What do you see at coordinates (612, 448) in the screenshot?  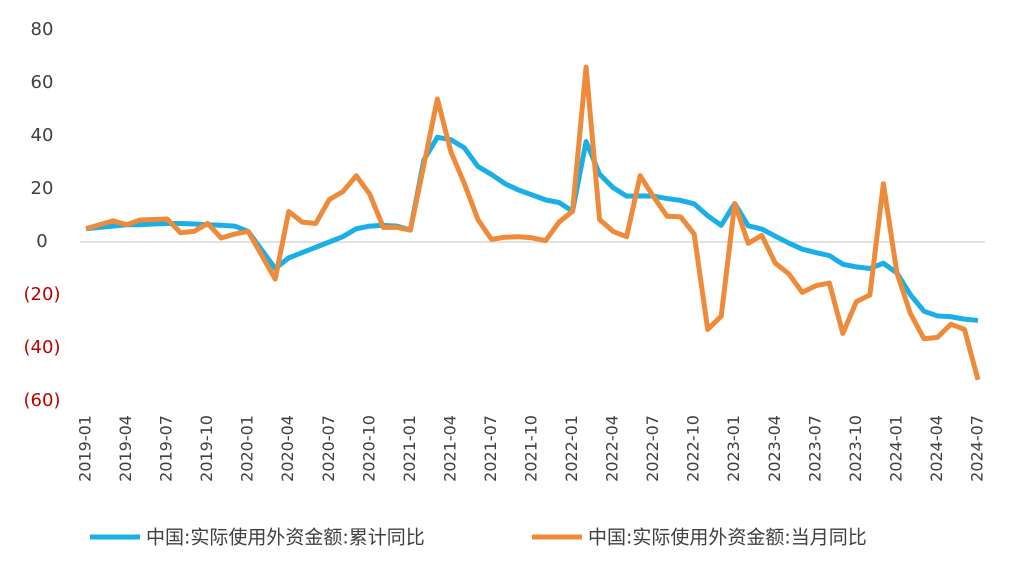 I see `x-tick-label: 2022-04` at bounding box center [612, 448].